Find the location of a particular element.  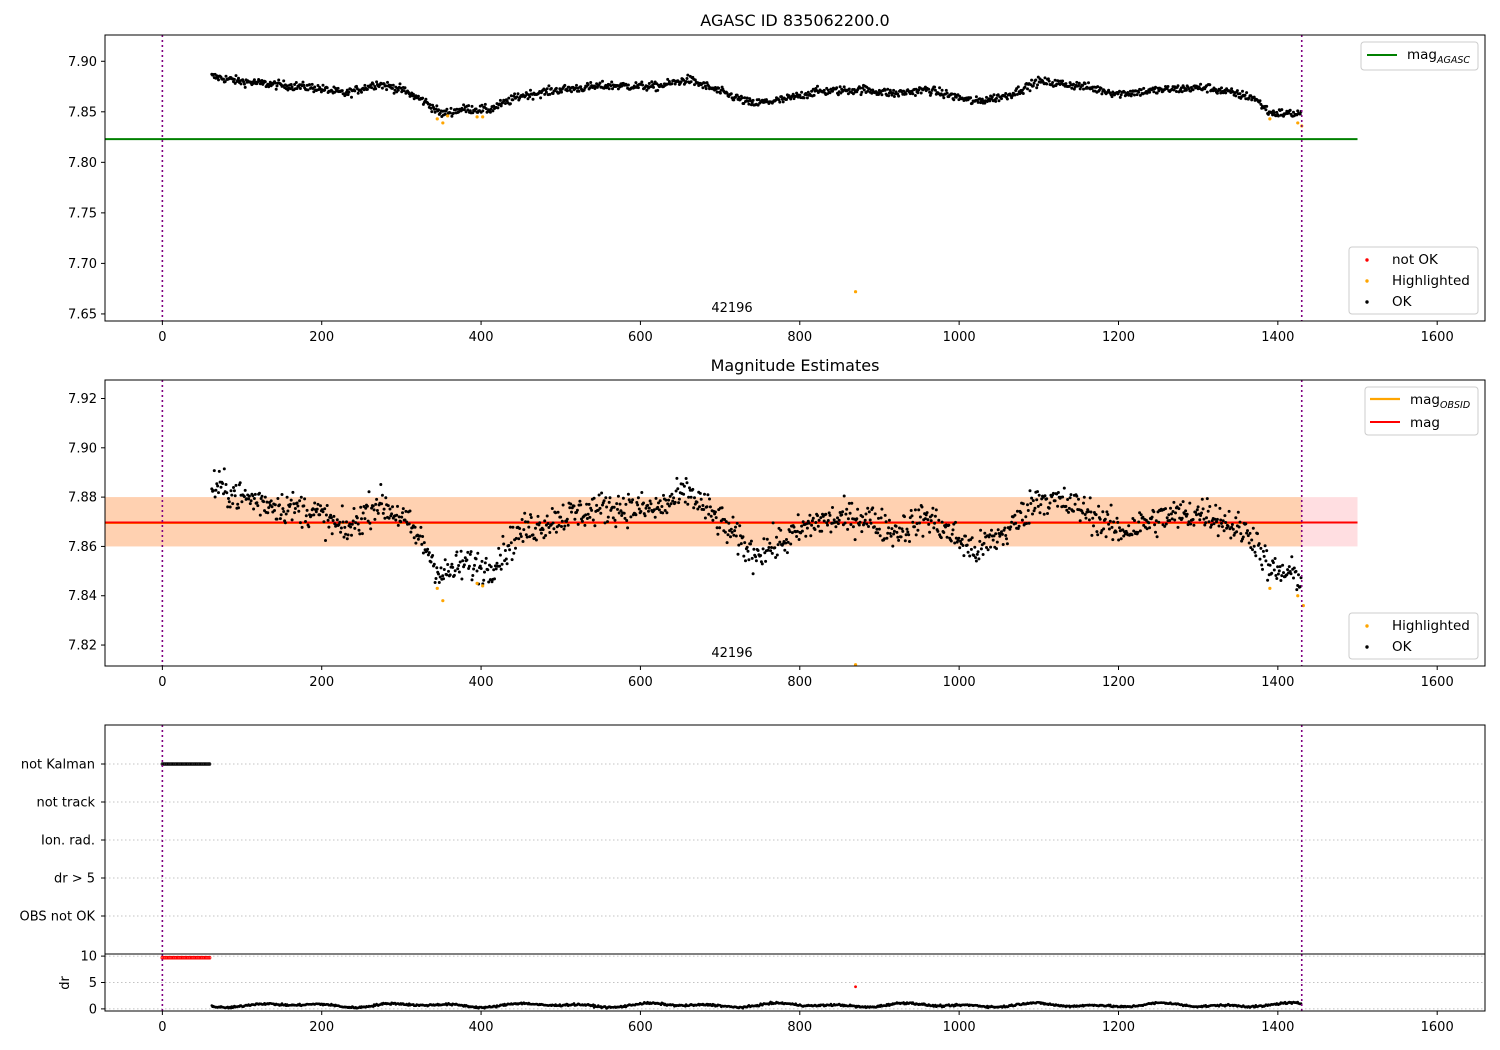

legend-label-not-ok: not OK is located at coordinates (1415, 260).